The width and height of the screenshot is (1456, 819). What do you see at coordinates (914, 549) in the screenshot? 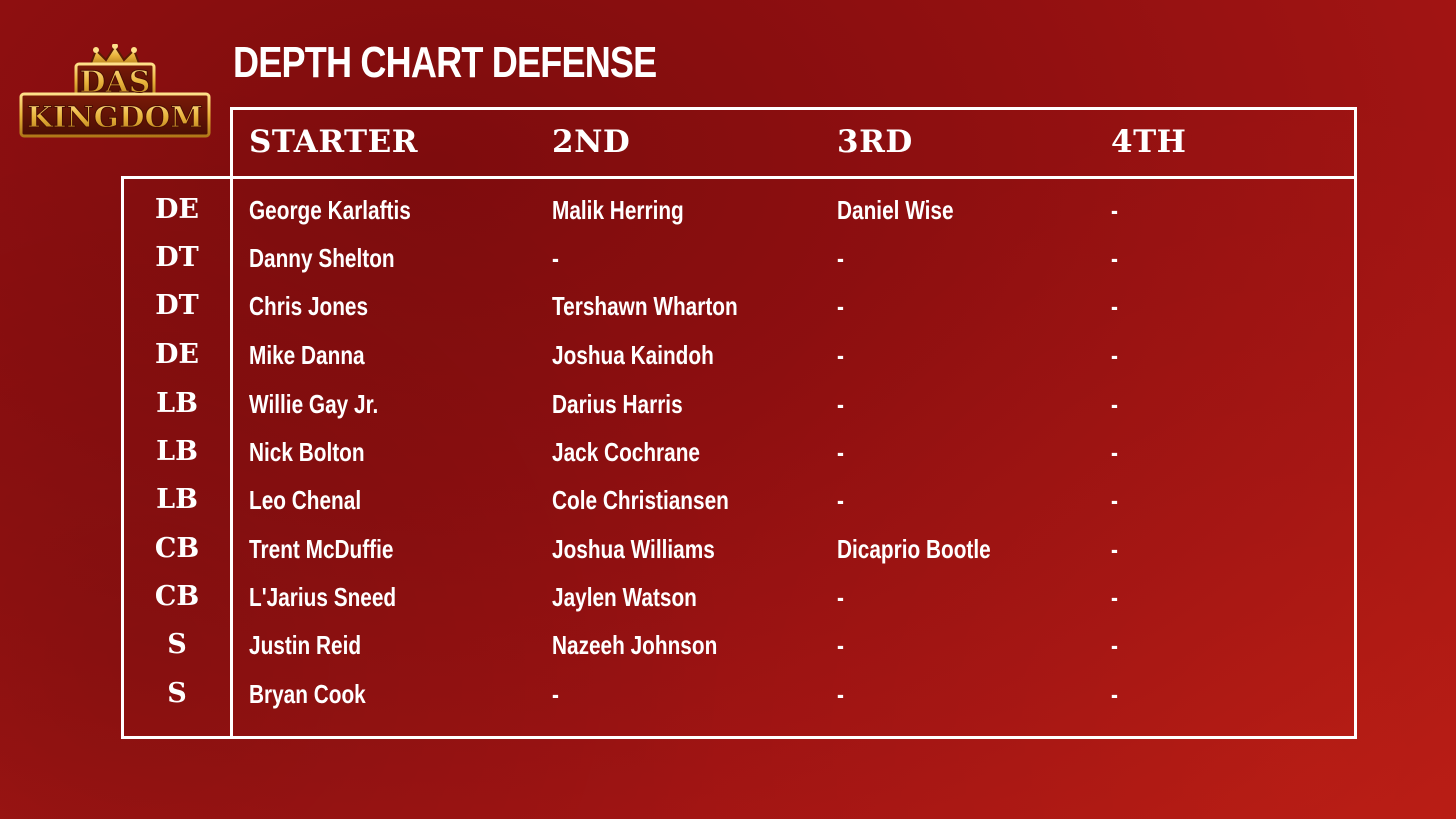
I see `third-cell: Dicaprio Bootle` at bounding box center [914, 549].